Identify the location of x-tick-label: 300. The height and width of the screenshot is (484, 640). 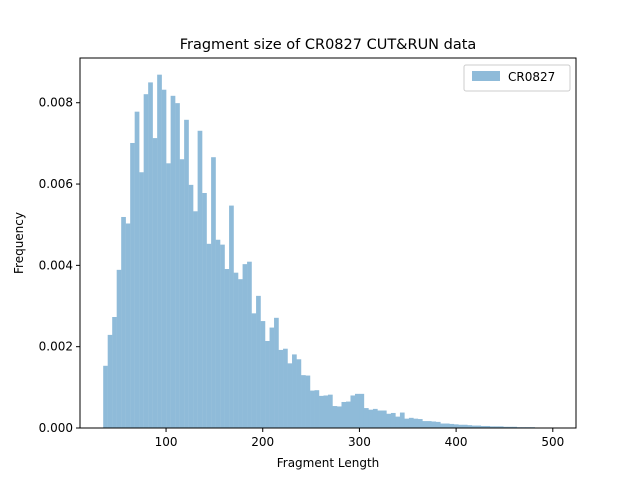
(359, 442).